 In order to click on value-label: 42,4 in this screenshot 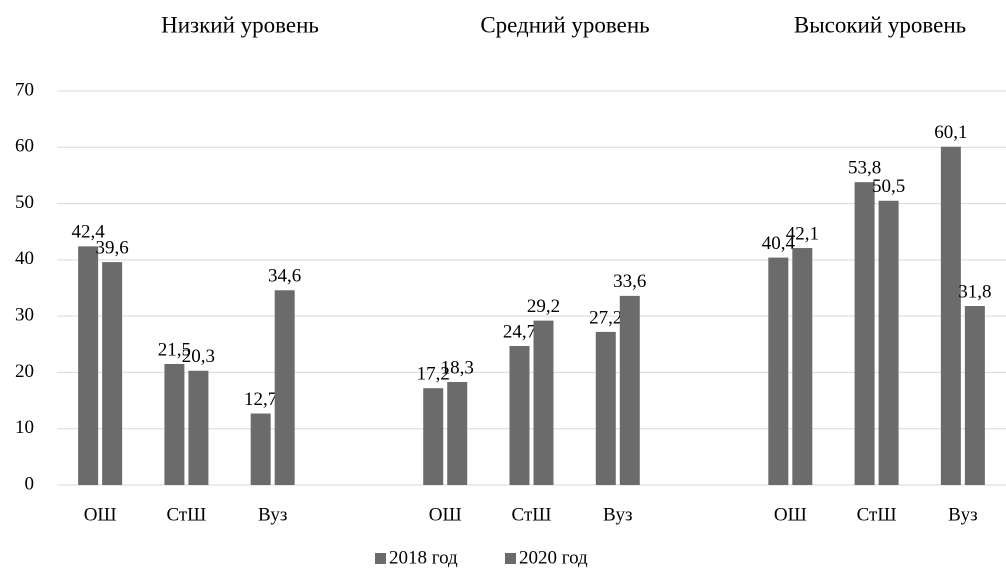, I will do `click(89, 232)`.